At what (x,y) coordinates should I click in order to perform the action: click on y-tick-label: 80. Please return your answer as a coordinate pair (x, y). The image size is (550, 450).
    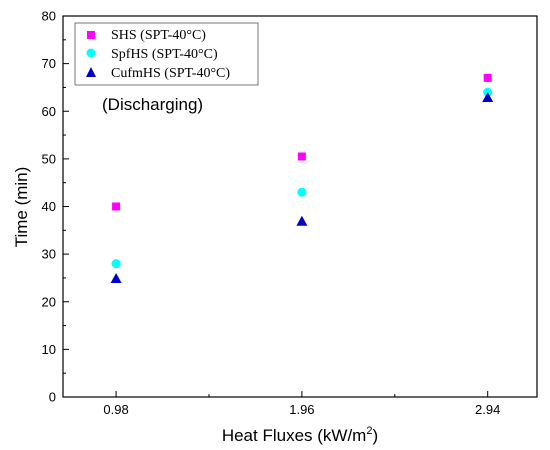
    Looking at the image, I should click on (49, 16).